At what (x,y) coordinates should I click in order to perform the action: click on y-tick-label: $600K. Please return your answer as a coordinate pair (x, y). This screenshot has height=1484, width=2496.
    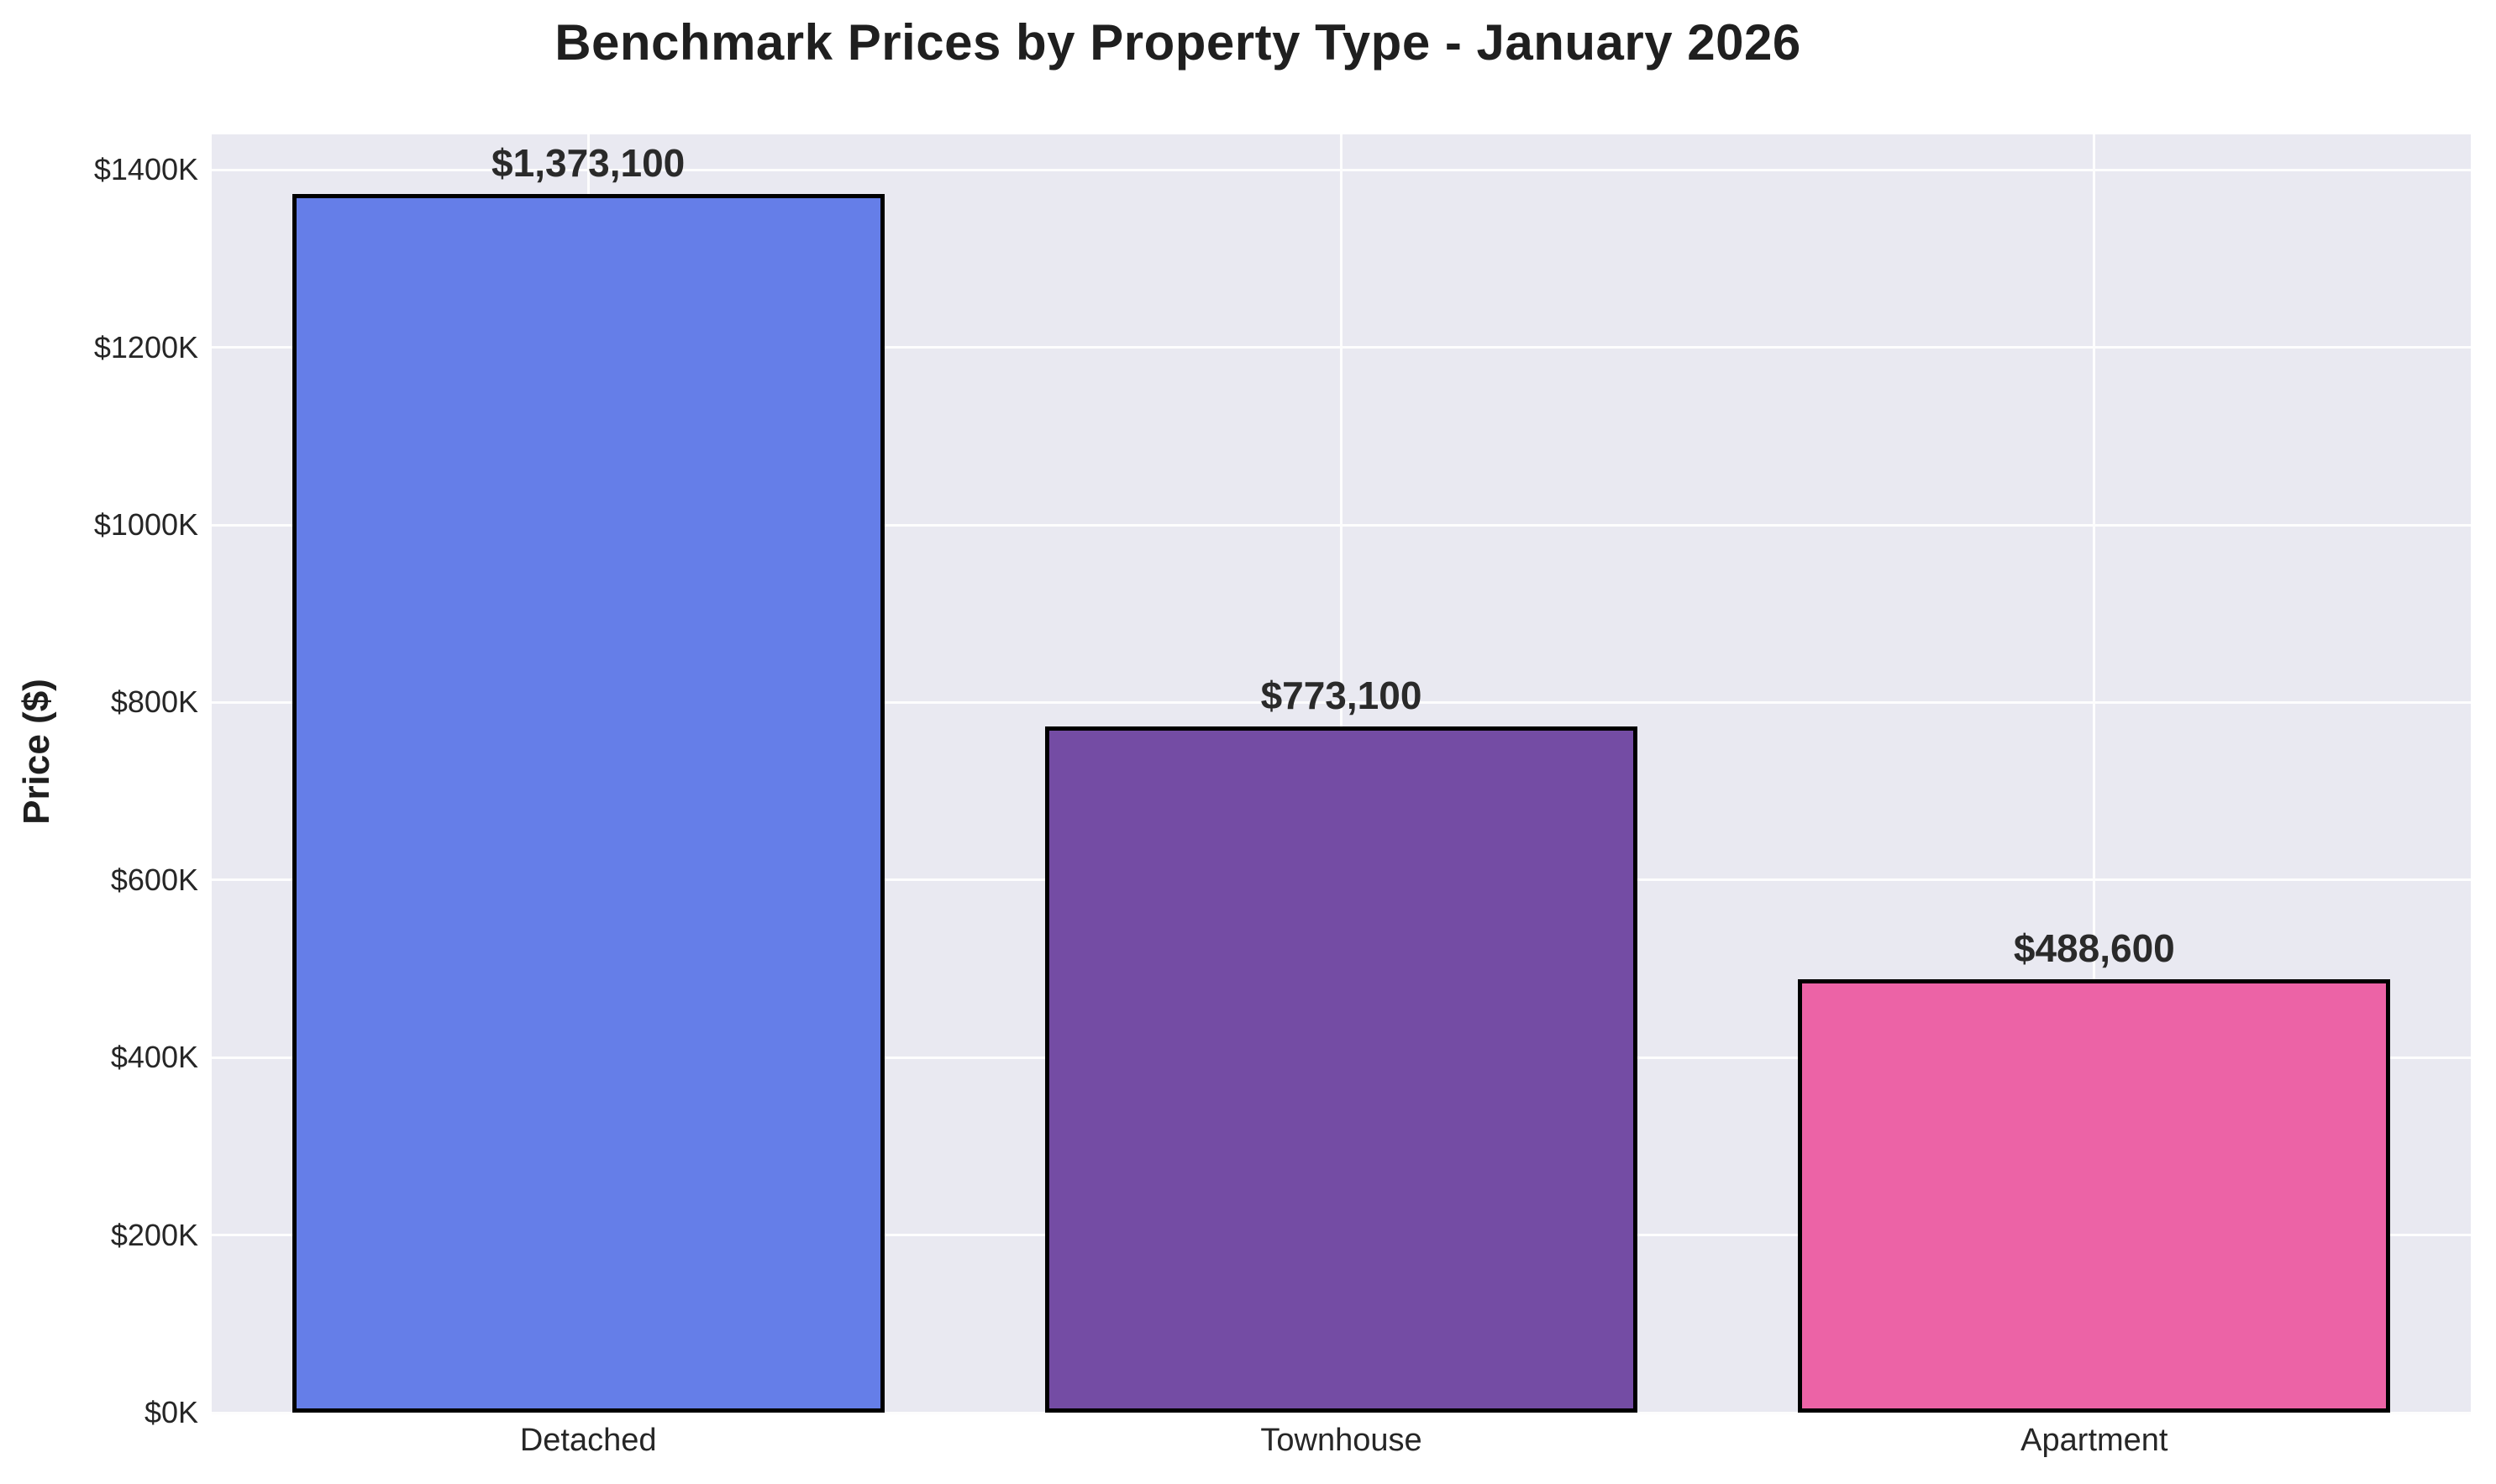
    Looking at the image, I should click on (154, 879).